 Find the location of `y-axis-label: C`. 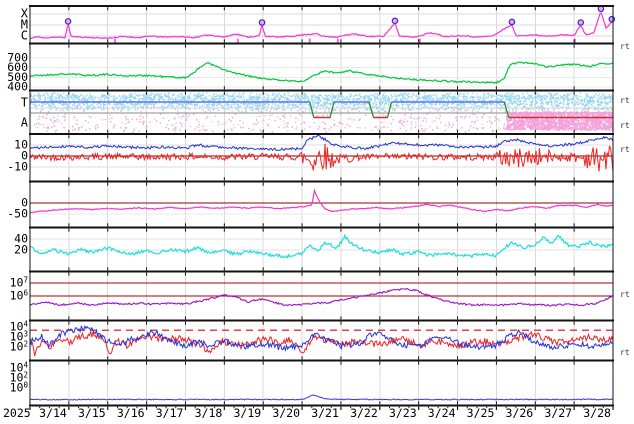

y-axis-label: C is located at coordinates (24, 36).